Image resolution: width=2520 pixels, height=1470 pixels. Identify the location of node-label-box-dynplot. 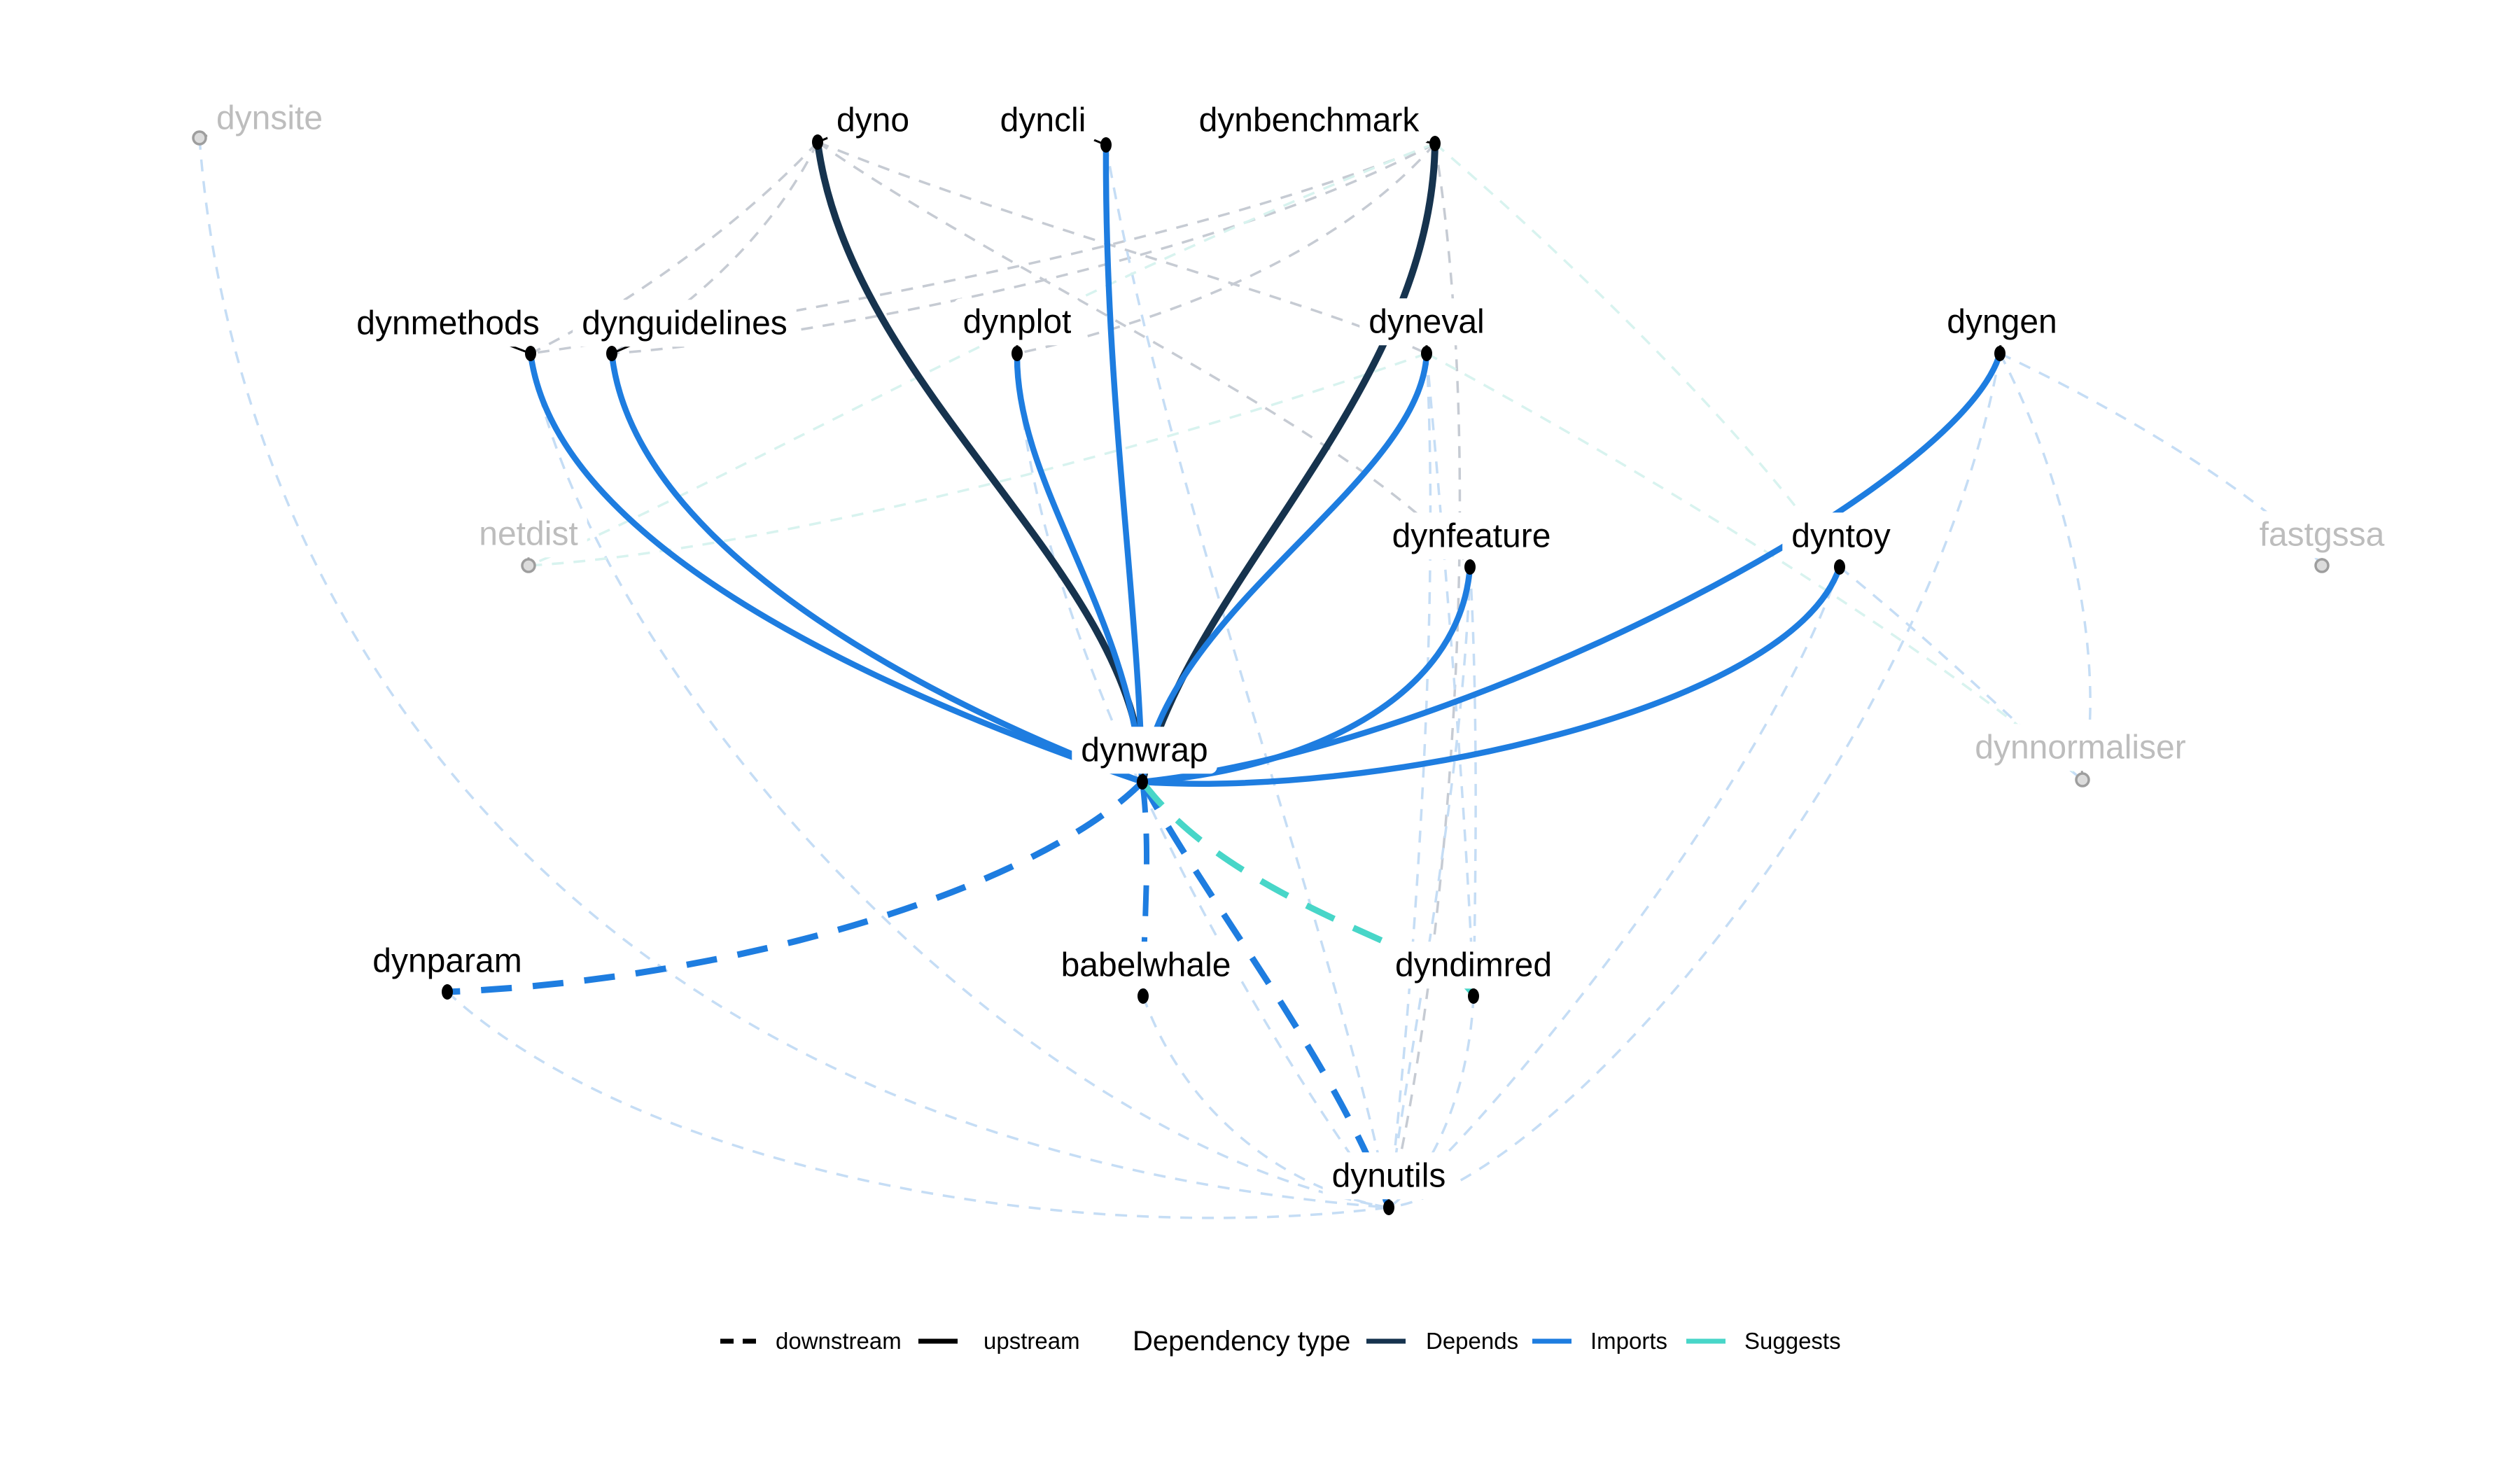
(1017, 322).